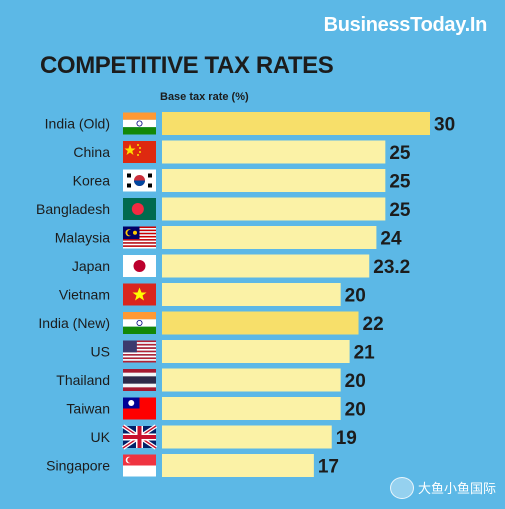 The height and width of the screenshot is (509, 505). Describe the element at coordinates (84, 295) in the screenshot. I see `category-label: Vietnam` at that location.